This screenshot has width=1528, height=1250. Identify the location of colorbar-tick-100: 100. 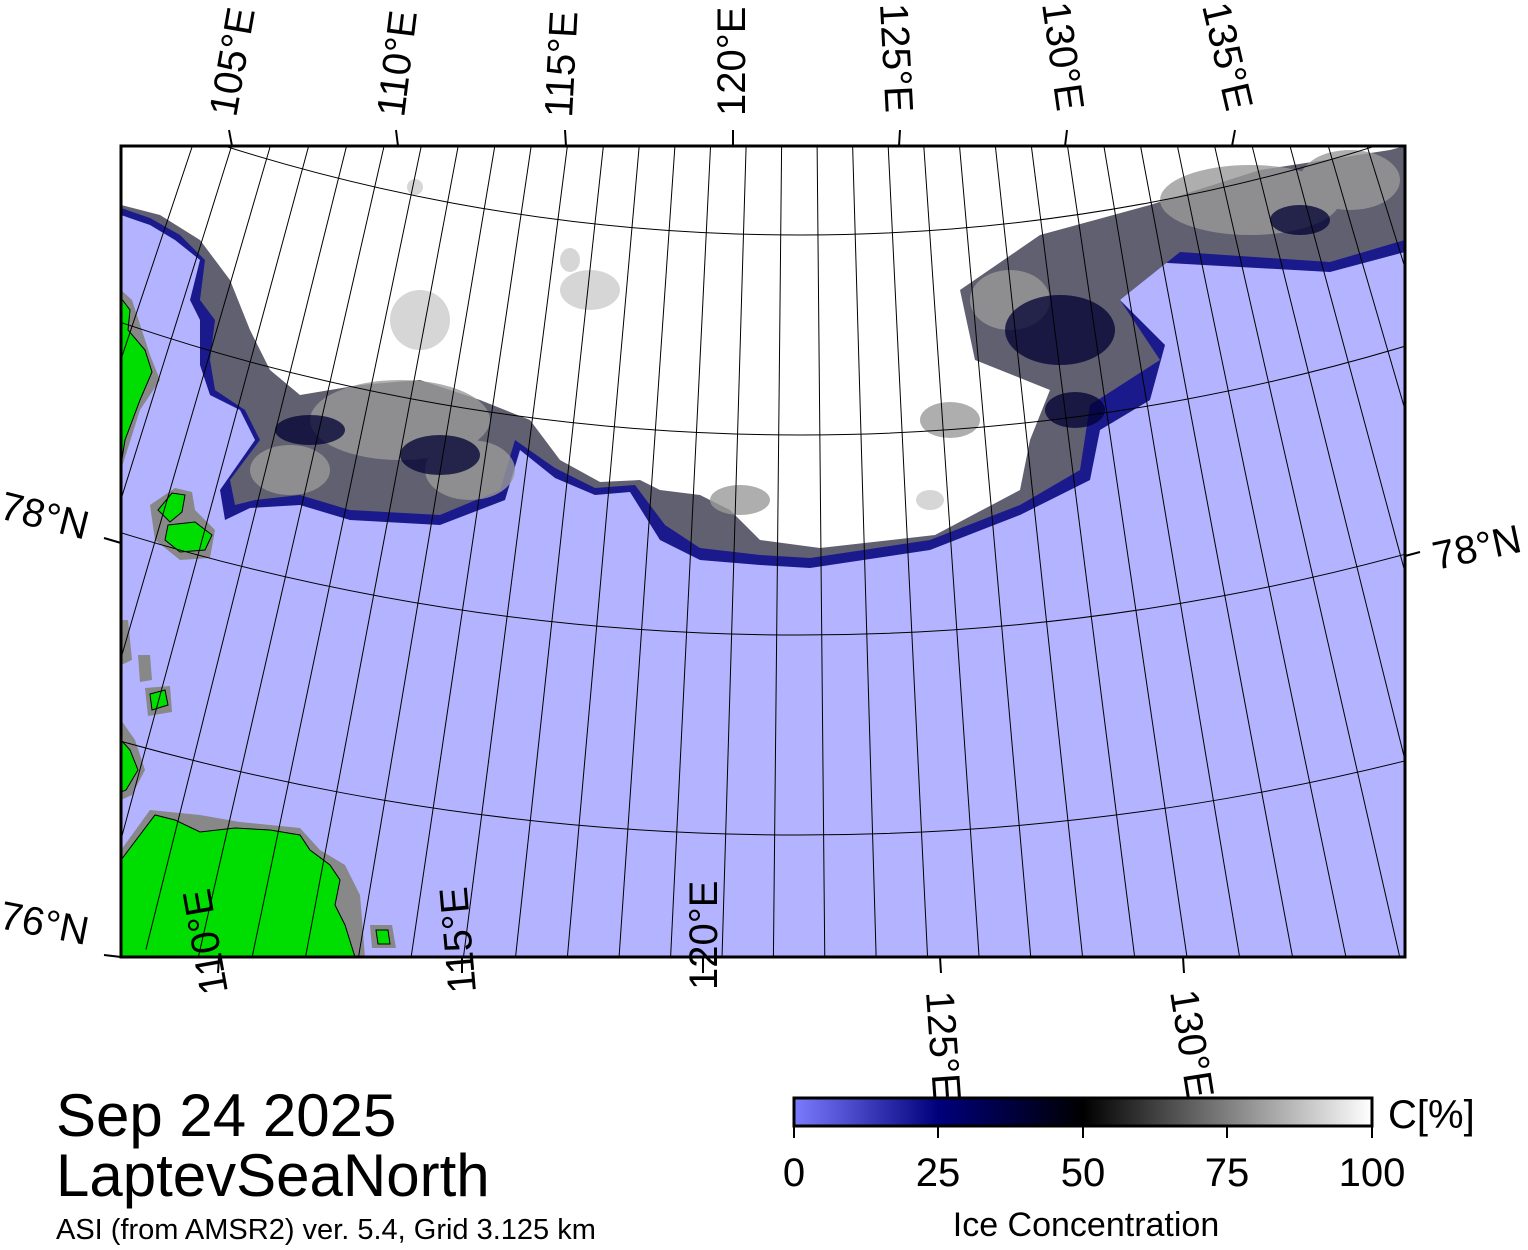
(1372, 1173).